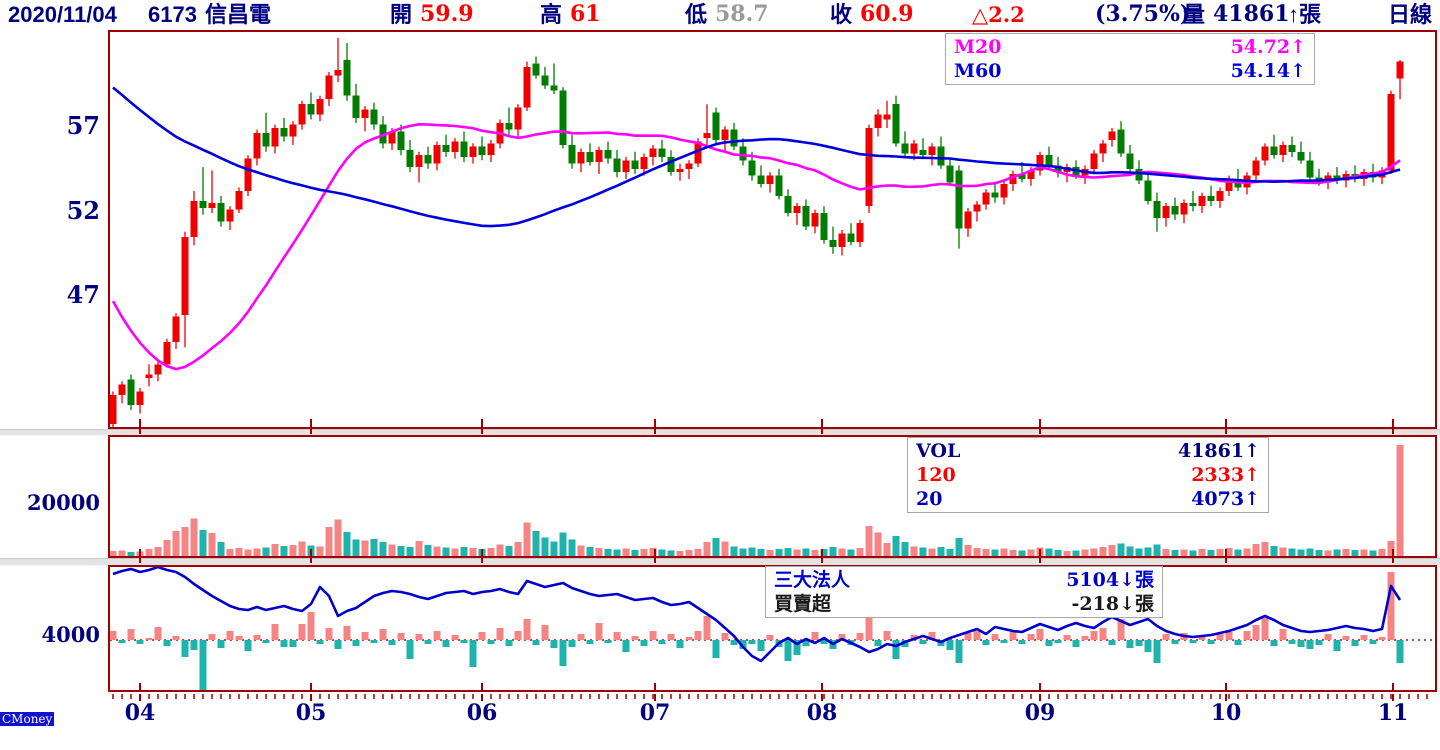 The height and width of the screenshot is (750, 1440). What do you see at coordinates (447, 14) in the screenshot?
I see `open-value: 59.9` at bounding box center [447, 14].